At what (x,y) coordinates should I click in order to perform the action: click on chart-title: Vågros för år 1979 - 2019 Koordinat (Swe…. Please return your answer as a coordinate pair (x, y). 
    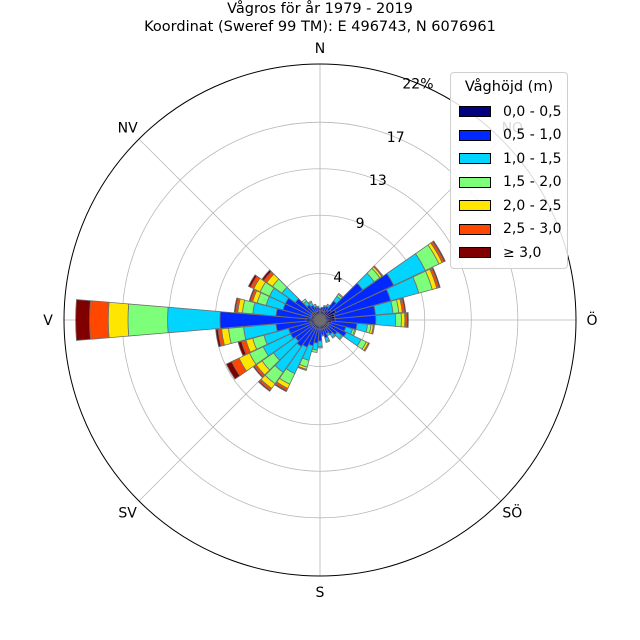
    Looking at the image, I should click on (320, 18).